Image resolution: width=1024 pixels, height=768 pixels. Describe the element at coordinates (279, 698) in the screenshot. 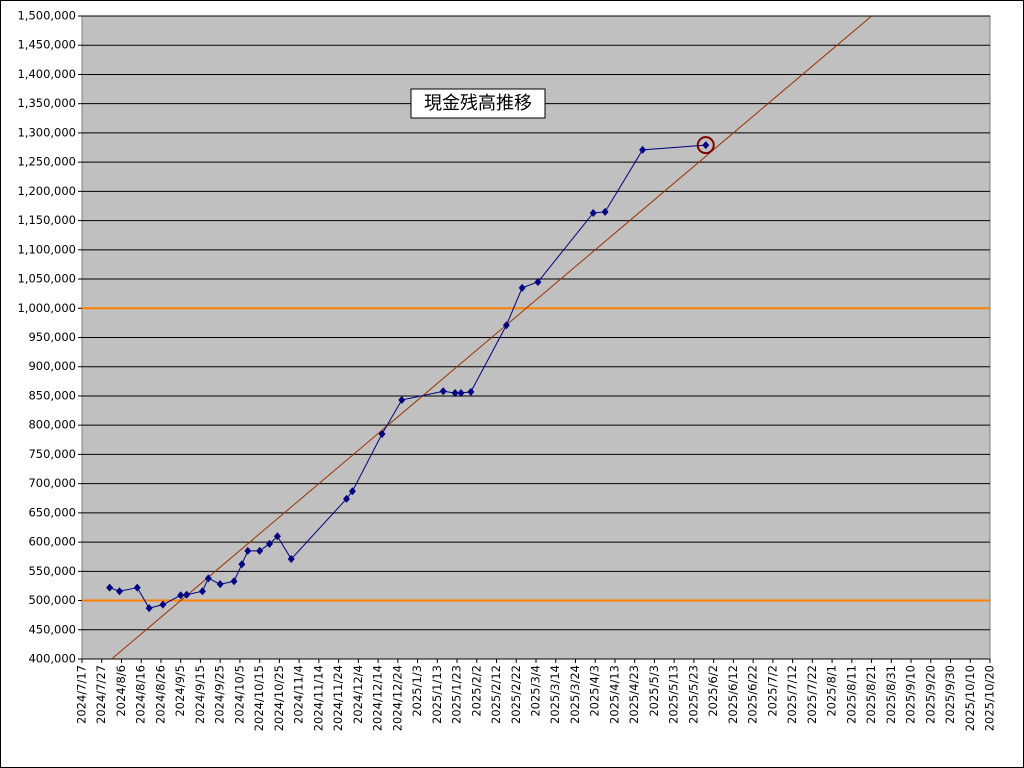

I see `x-tick-label: 2024/10/25` at that location.